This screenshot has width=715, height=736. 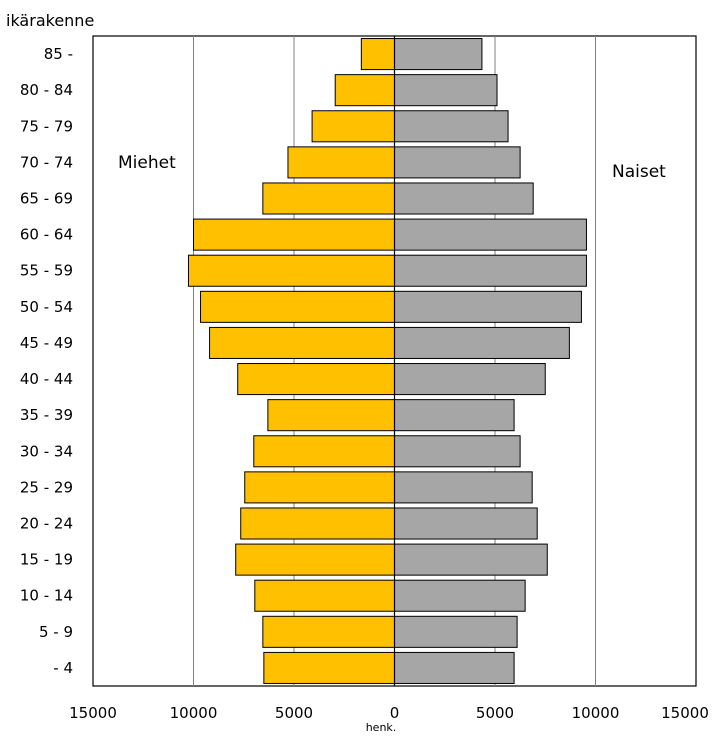 What do you see at coordinates (56, 632) in the screenshot?
I see `category-label: 5 - 9` at bounding box center [56, 632].